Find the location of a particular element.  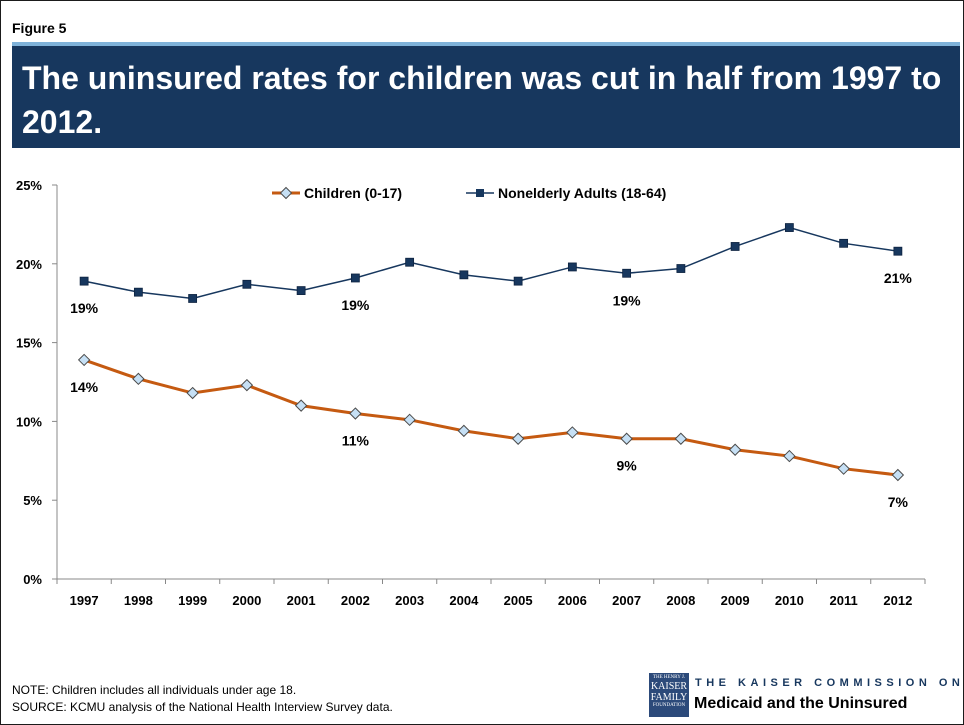

x-tick-label: 2000 is located at coordinates (246, 600).